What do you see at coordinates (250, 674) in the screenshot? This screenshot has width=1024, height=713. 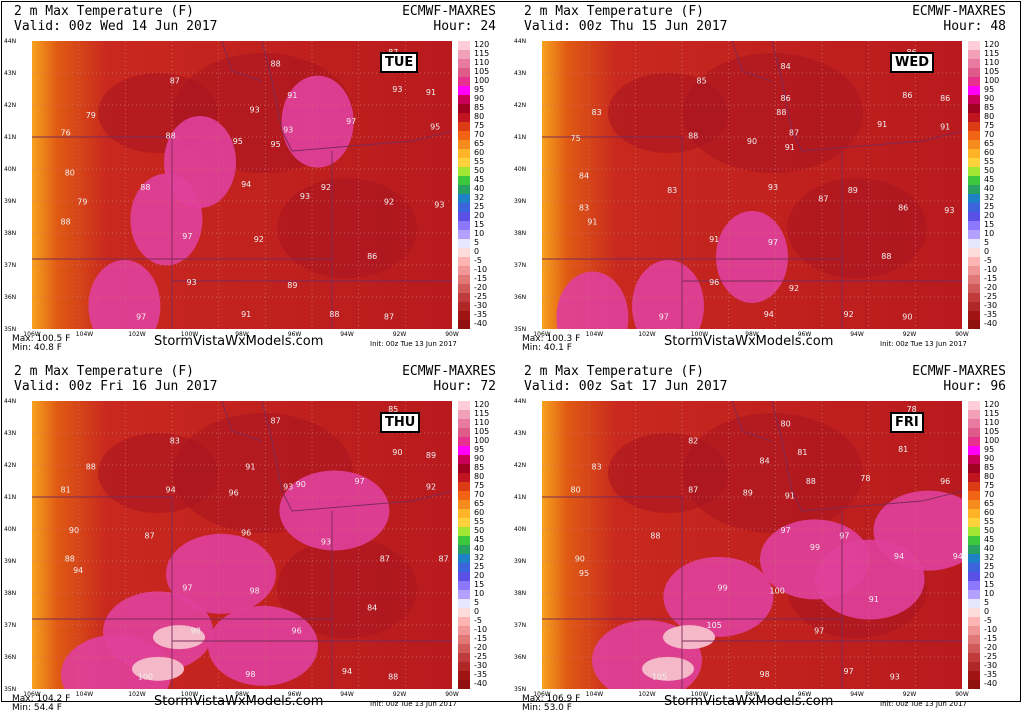 I see `temperature-value: 98` at bounding box center [250, 674].